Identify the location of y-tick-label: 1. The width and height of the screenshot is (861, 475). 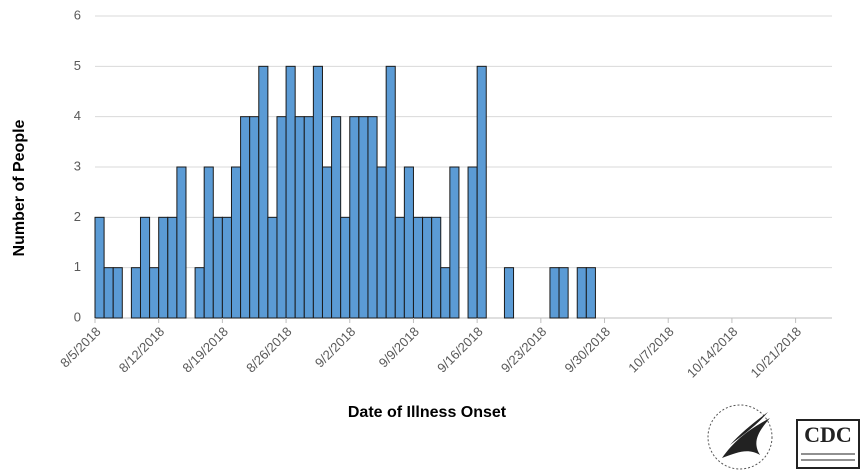
(77, 266).